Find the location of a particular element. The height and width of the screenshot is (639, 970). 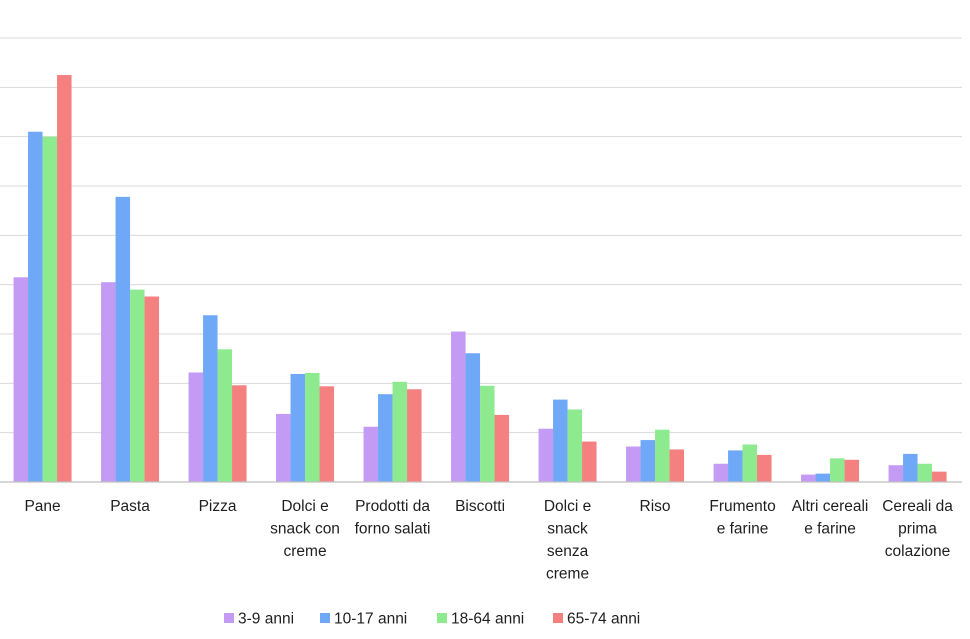

legend-label: 18-64 anni is located at coordinates (487, 619).